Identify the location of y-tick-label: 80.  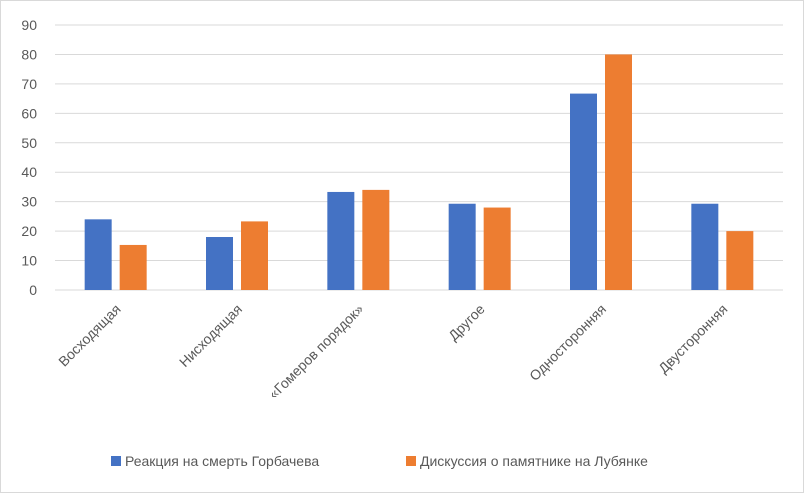
(29, 54).